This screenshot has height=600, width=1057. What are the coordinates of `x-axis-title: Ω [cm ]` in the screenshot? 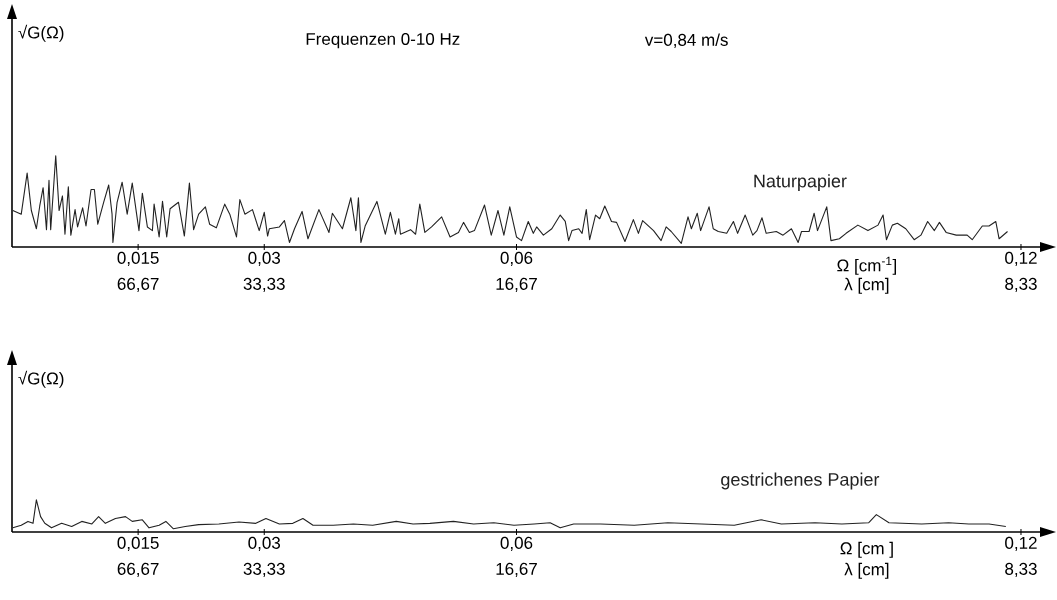 It's located at (866, 549).